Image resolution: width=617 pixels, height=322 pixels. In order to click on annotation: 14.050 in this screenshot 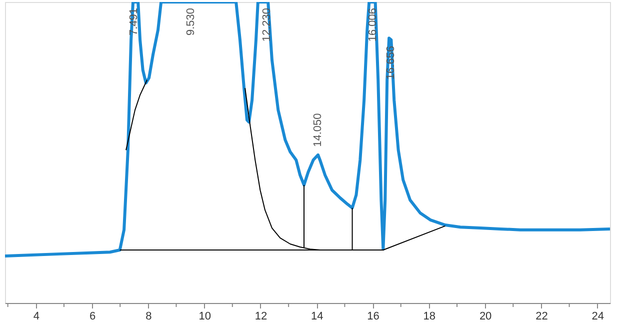, I will do `click(318, 130)`.